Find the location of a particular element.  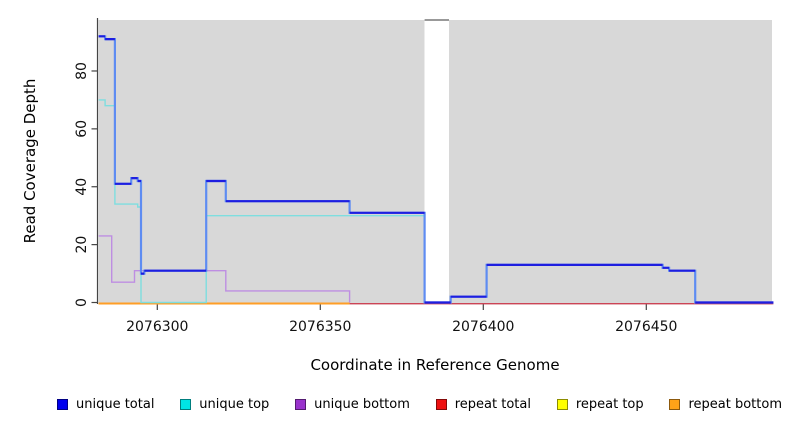

legend-label-unique-bottom: unique bottom is located at coordinates (362, 404).